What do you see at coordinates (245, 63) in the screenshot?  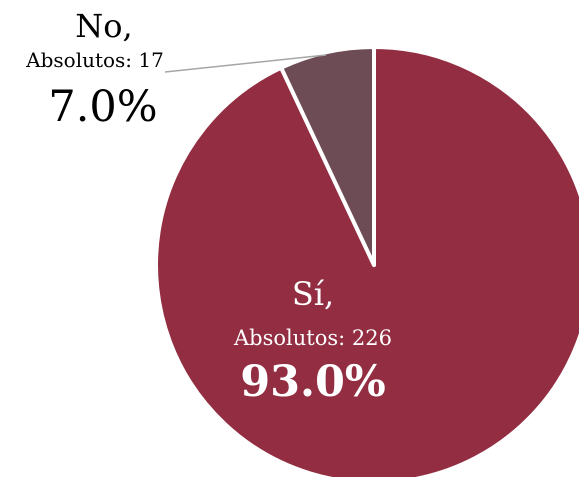 I see `leader-line-no` at bounding box center [245, 63].